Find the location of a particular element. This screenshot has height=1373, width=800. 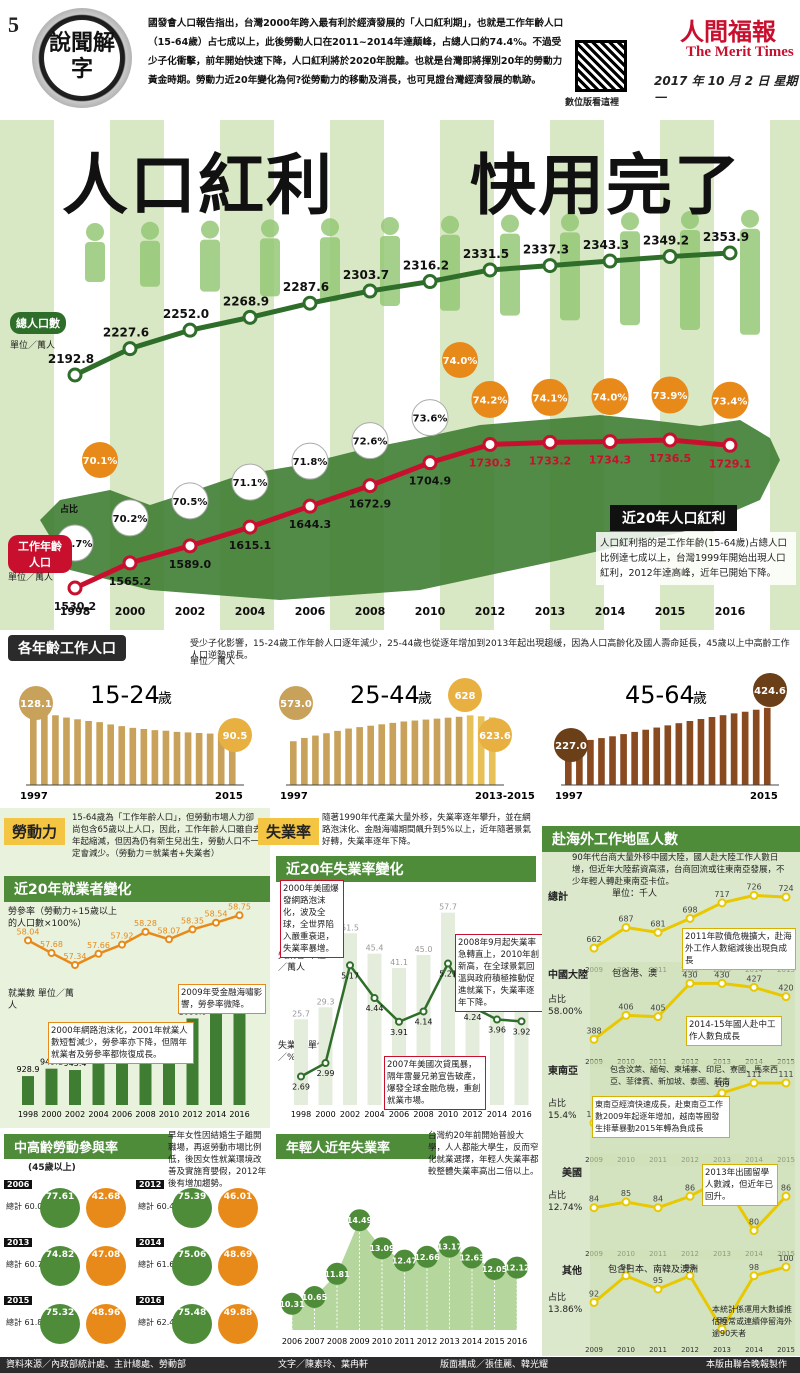

lfpr-line is located at coordinates (133, 940).